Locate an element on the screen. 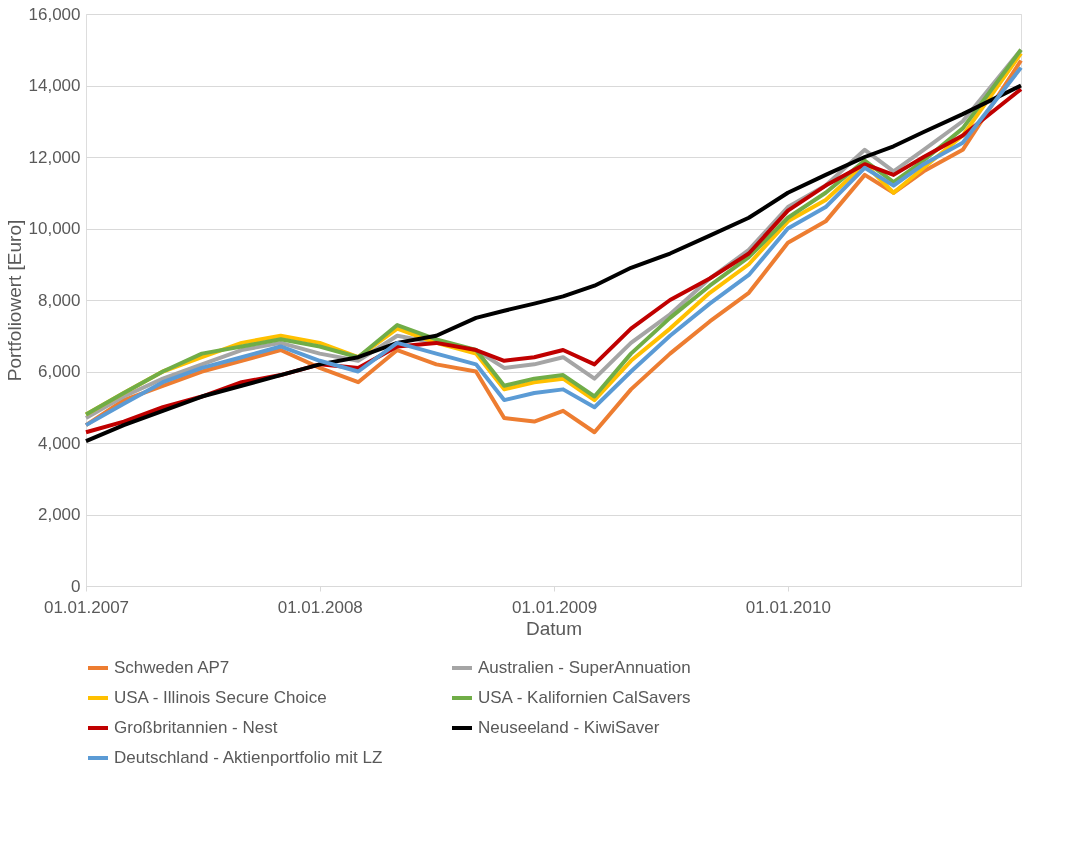 The width and height of the screenshot is (1073, 858). y-tick-label: 16,000 is located at coordinates (54, 14).